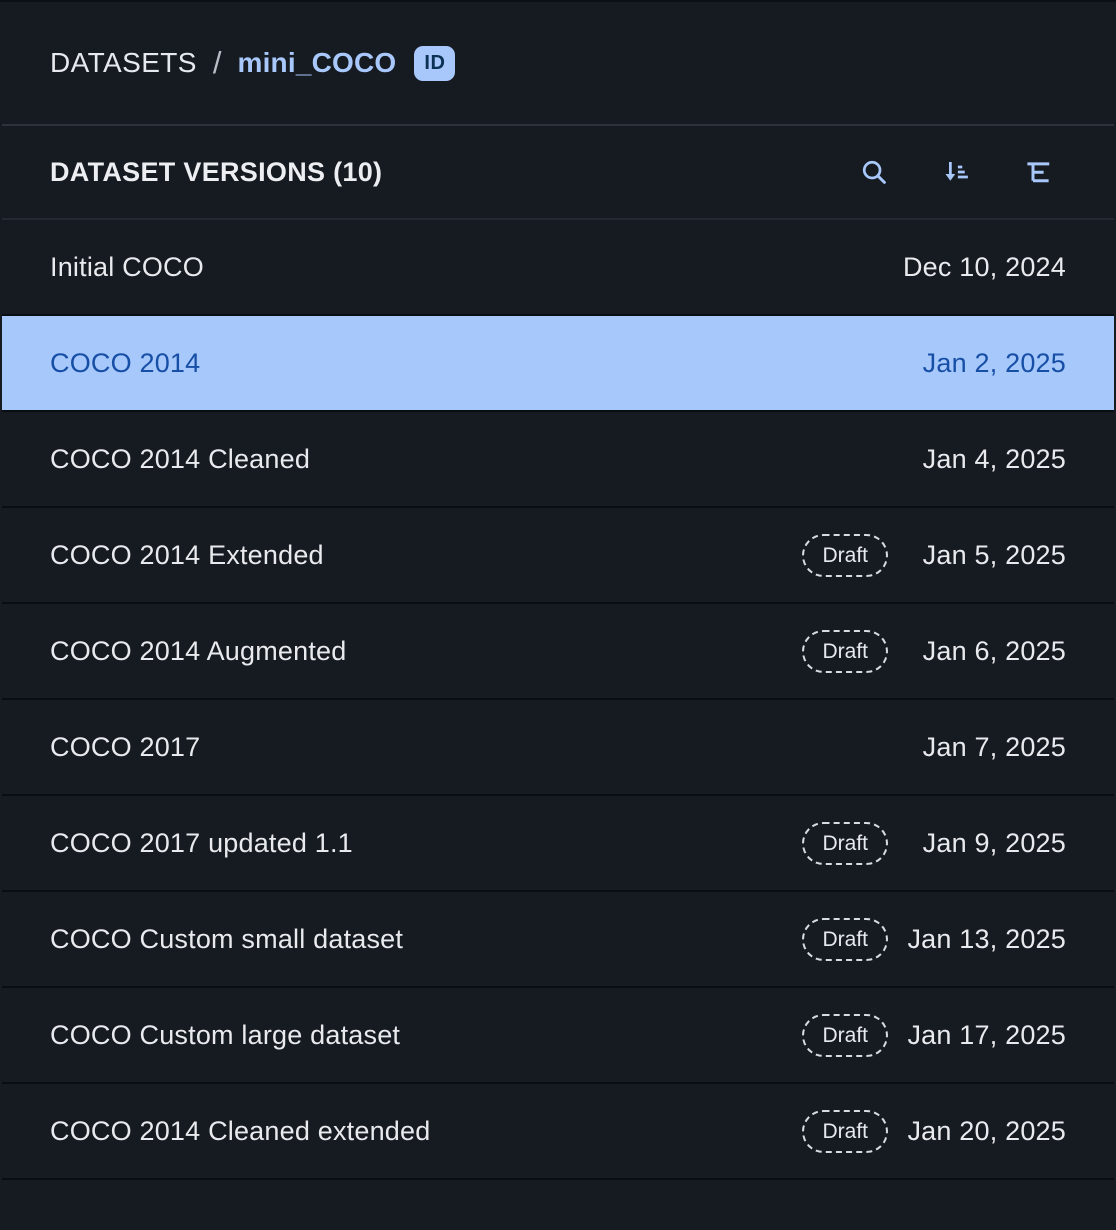 This screenshot has width=1116, height=1230. What do you see at coordinates (994, 746) in the screenshot?
I see `version-date: Jan 7, 2025` at bounding box center [994, 746].